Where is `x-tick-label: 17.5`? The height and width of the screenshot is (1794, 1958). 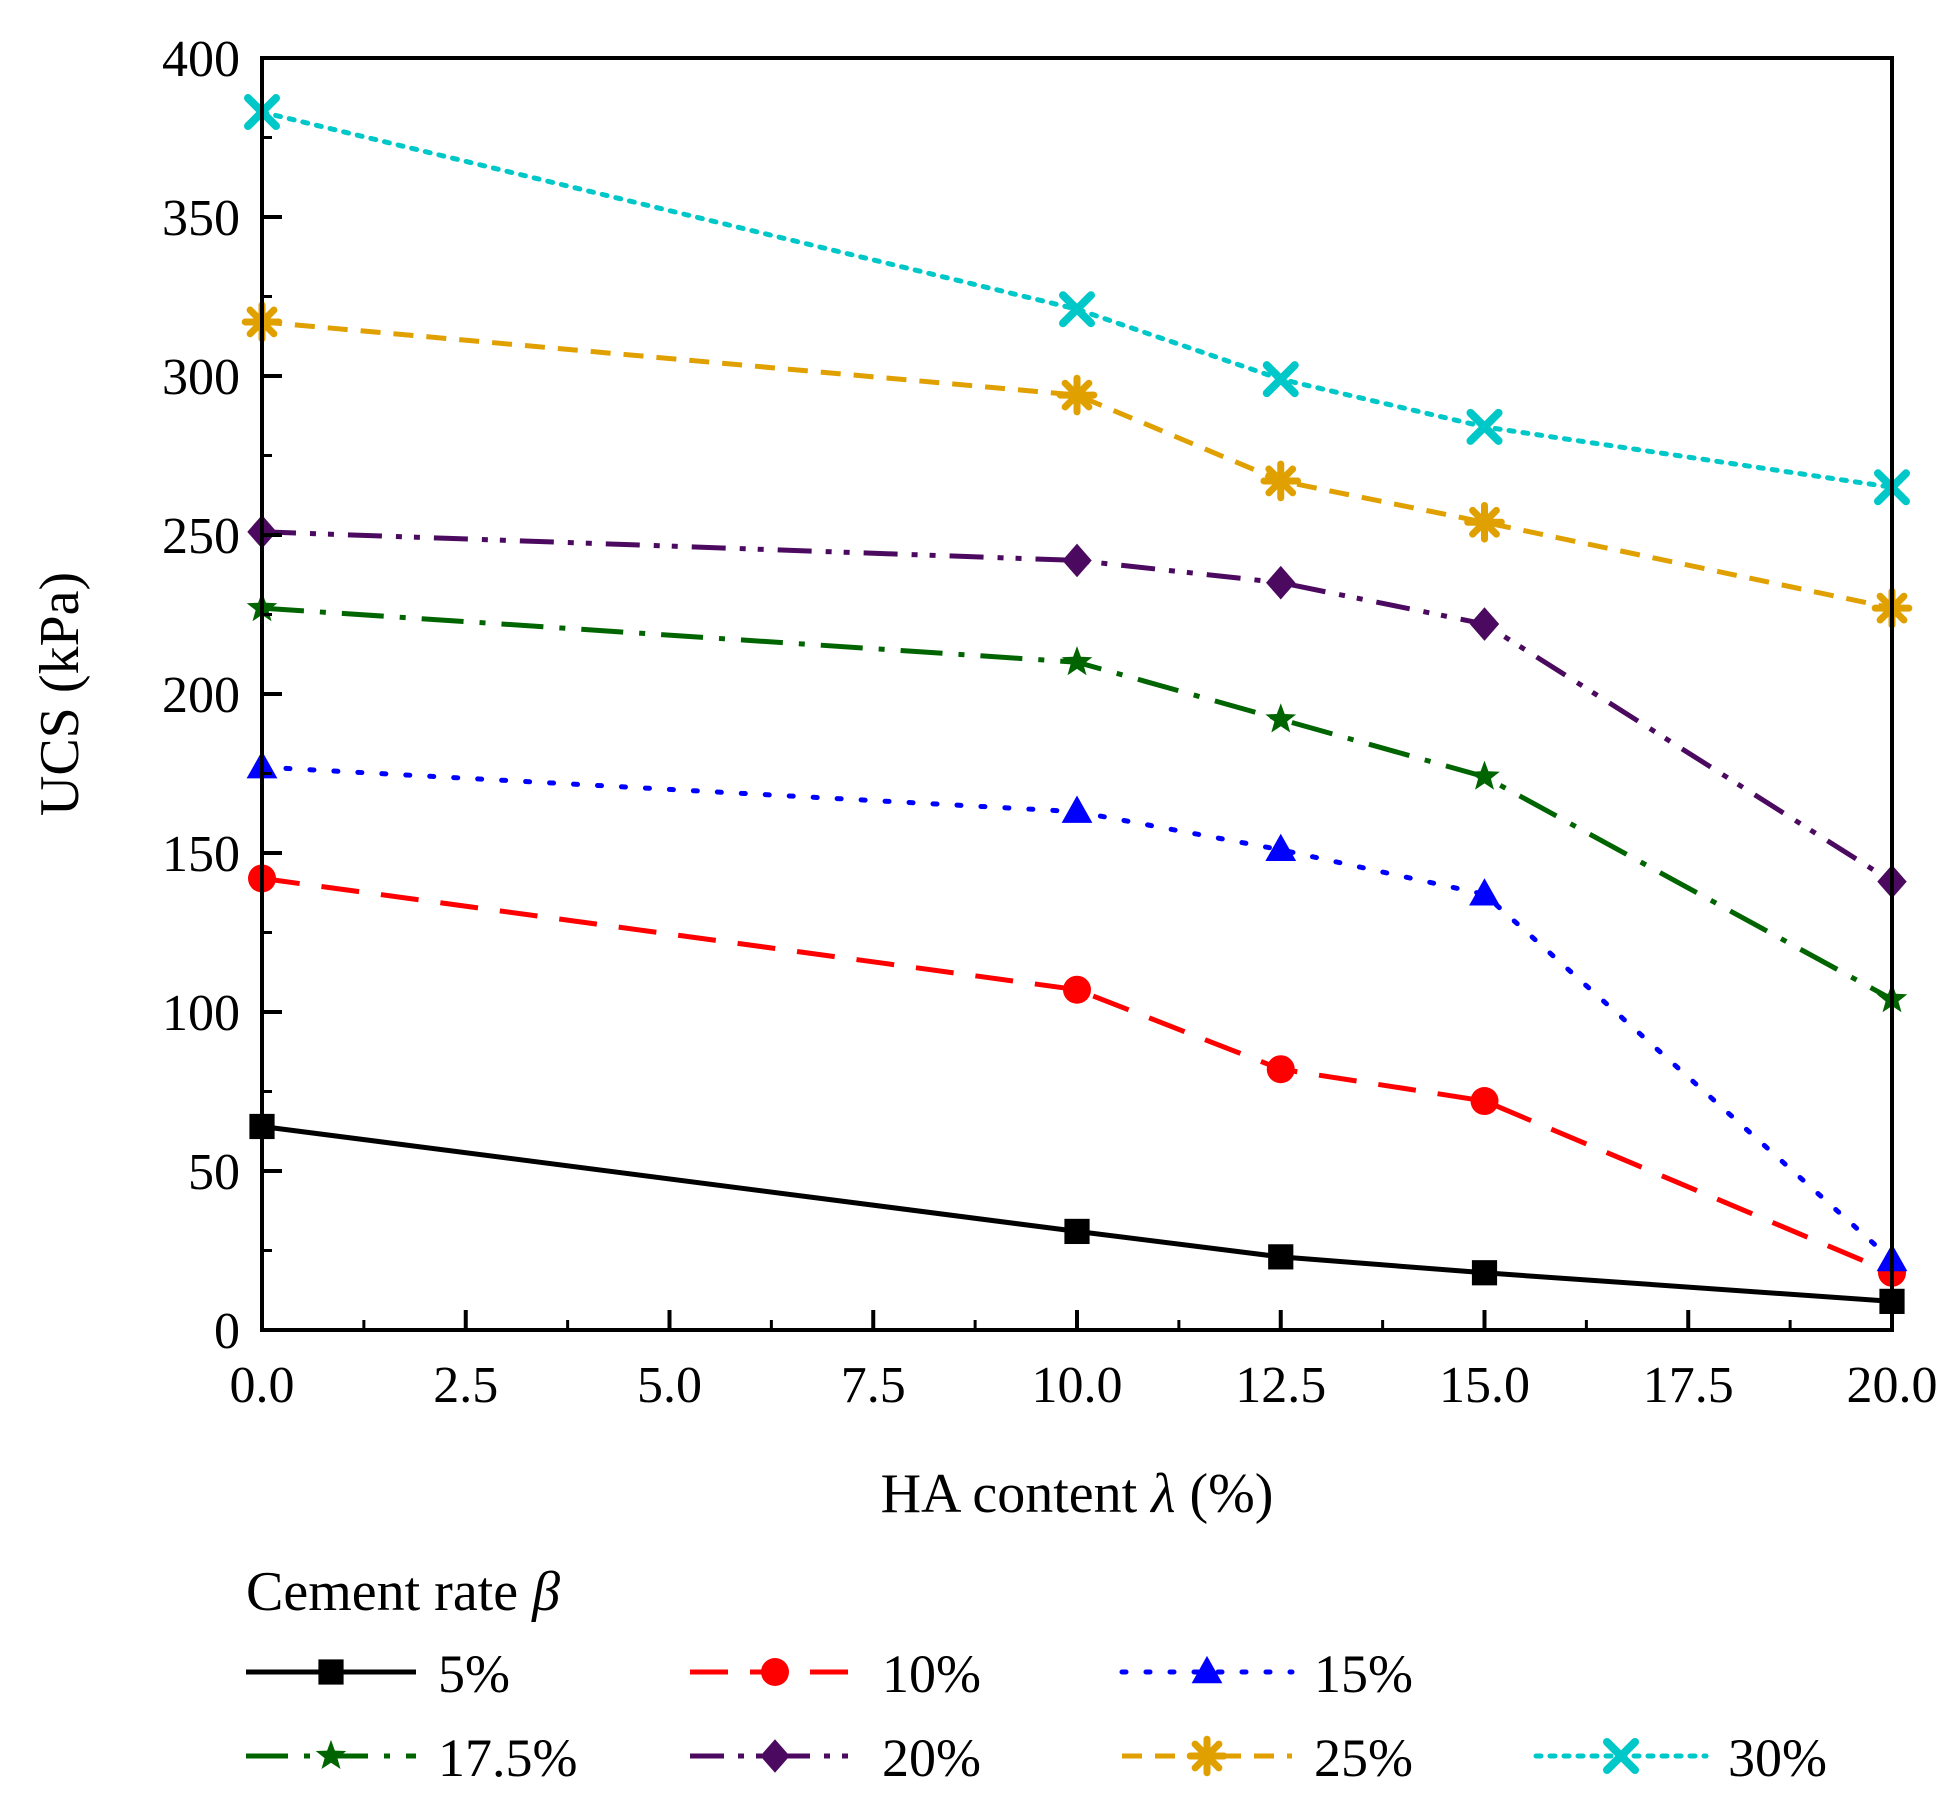 x-tick-label: 17.5 is located at coordinates (1688, 1385).